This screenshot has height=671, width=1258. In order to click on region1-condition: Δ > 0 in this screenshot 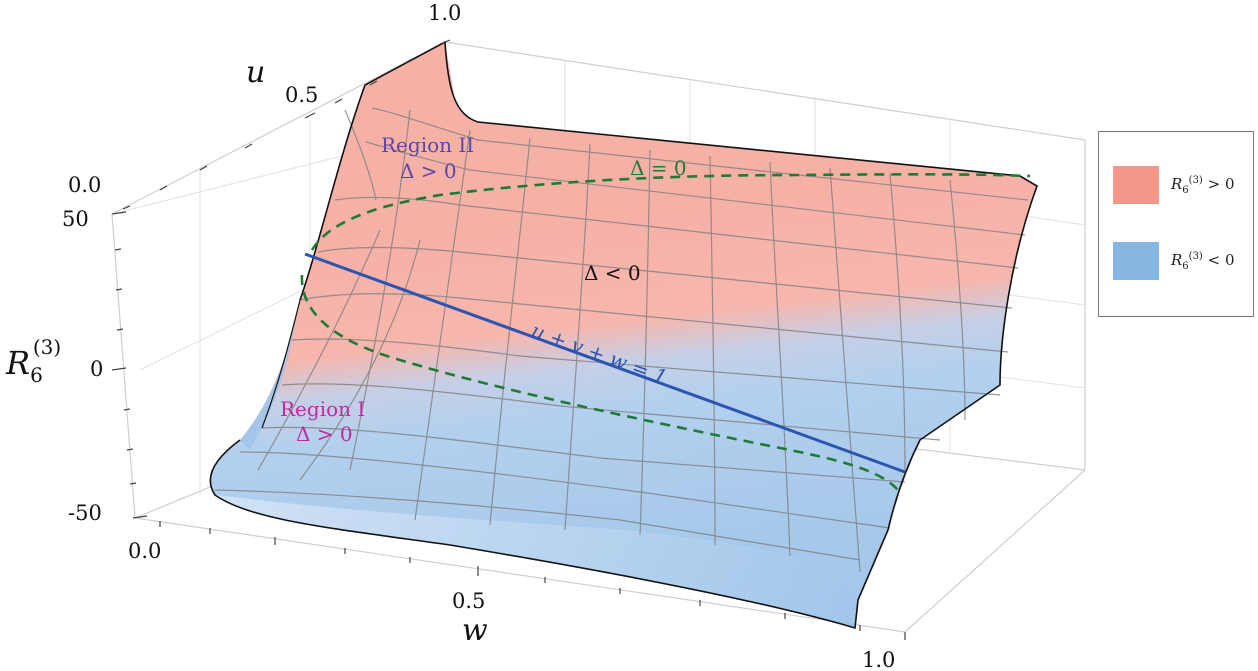, I will do `click(324, 434)`.